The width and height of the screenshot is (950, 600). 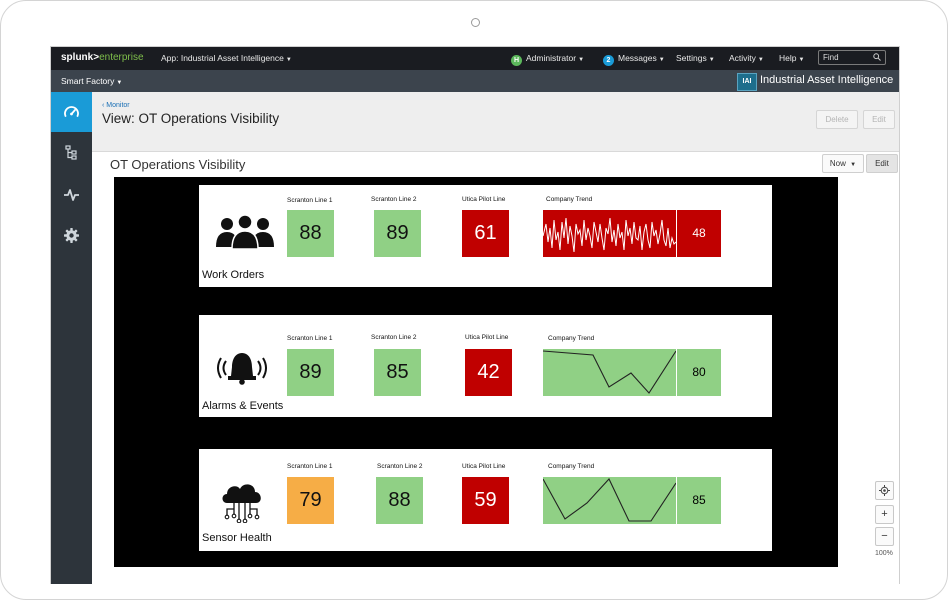 I want to click on trend-value: 80, so click(x=699, y=372).